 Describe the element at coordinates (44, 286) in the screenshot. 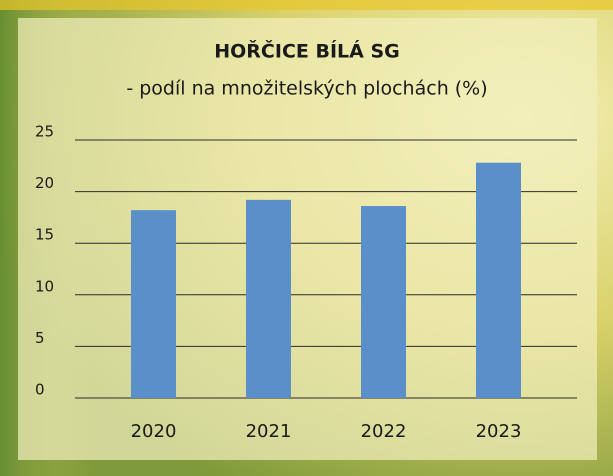

I see `y-tick-label: 10` at that location.